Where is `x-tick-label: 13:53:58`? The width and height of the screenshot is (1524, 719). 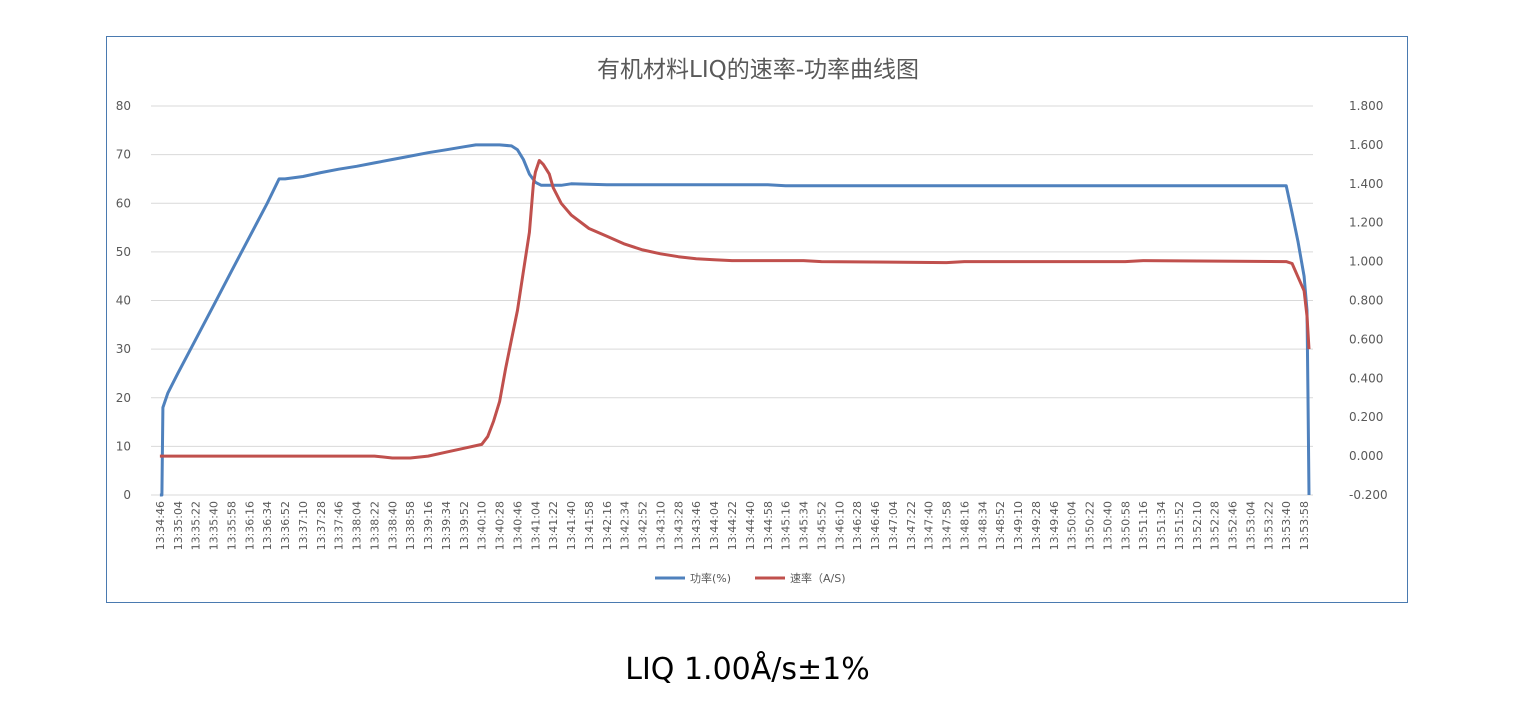
x-tick-label: 13:53:58 is located at coordinates (1304, 525).